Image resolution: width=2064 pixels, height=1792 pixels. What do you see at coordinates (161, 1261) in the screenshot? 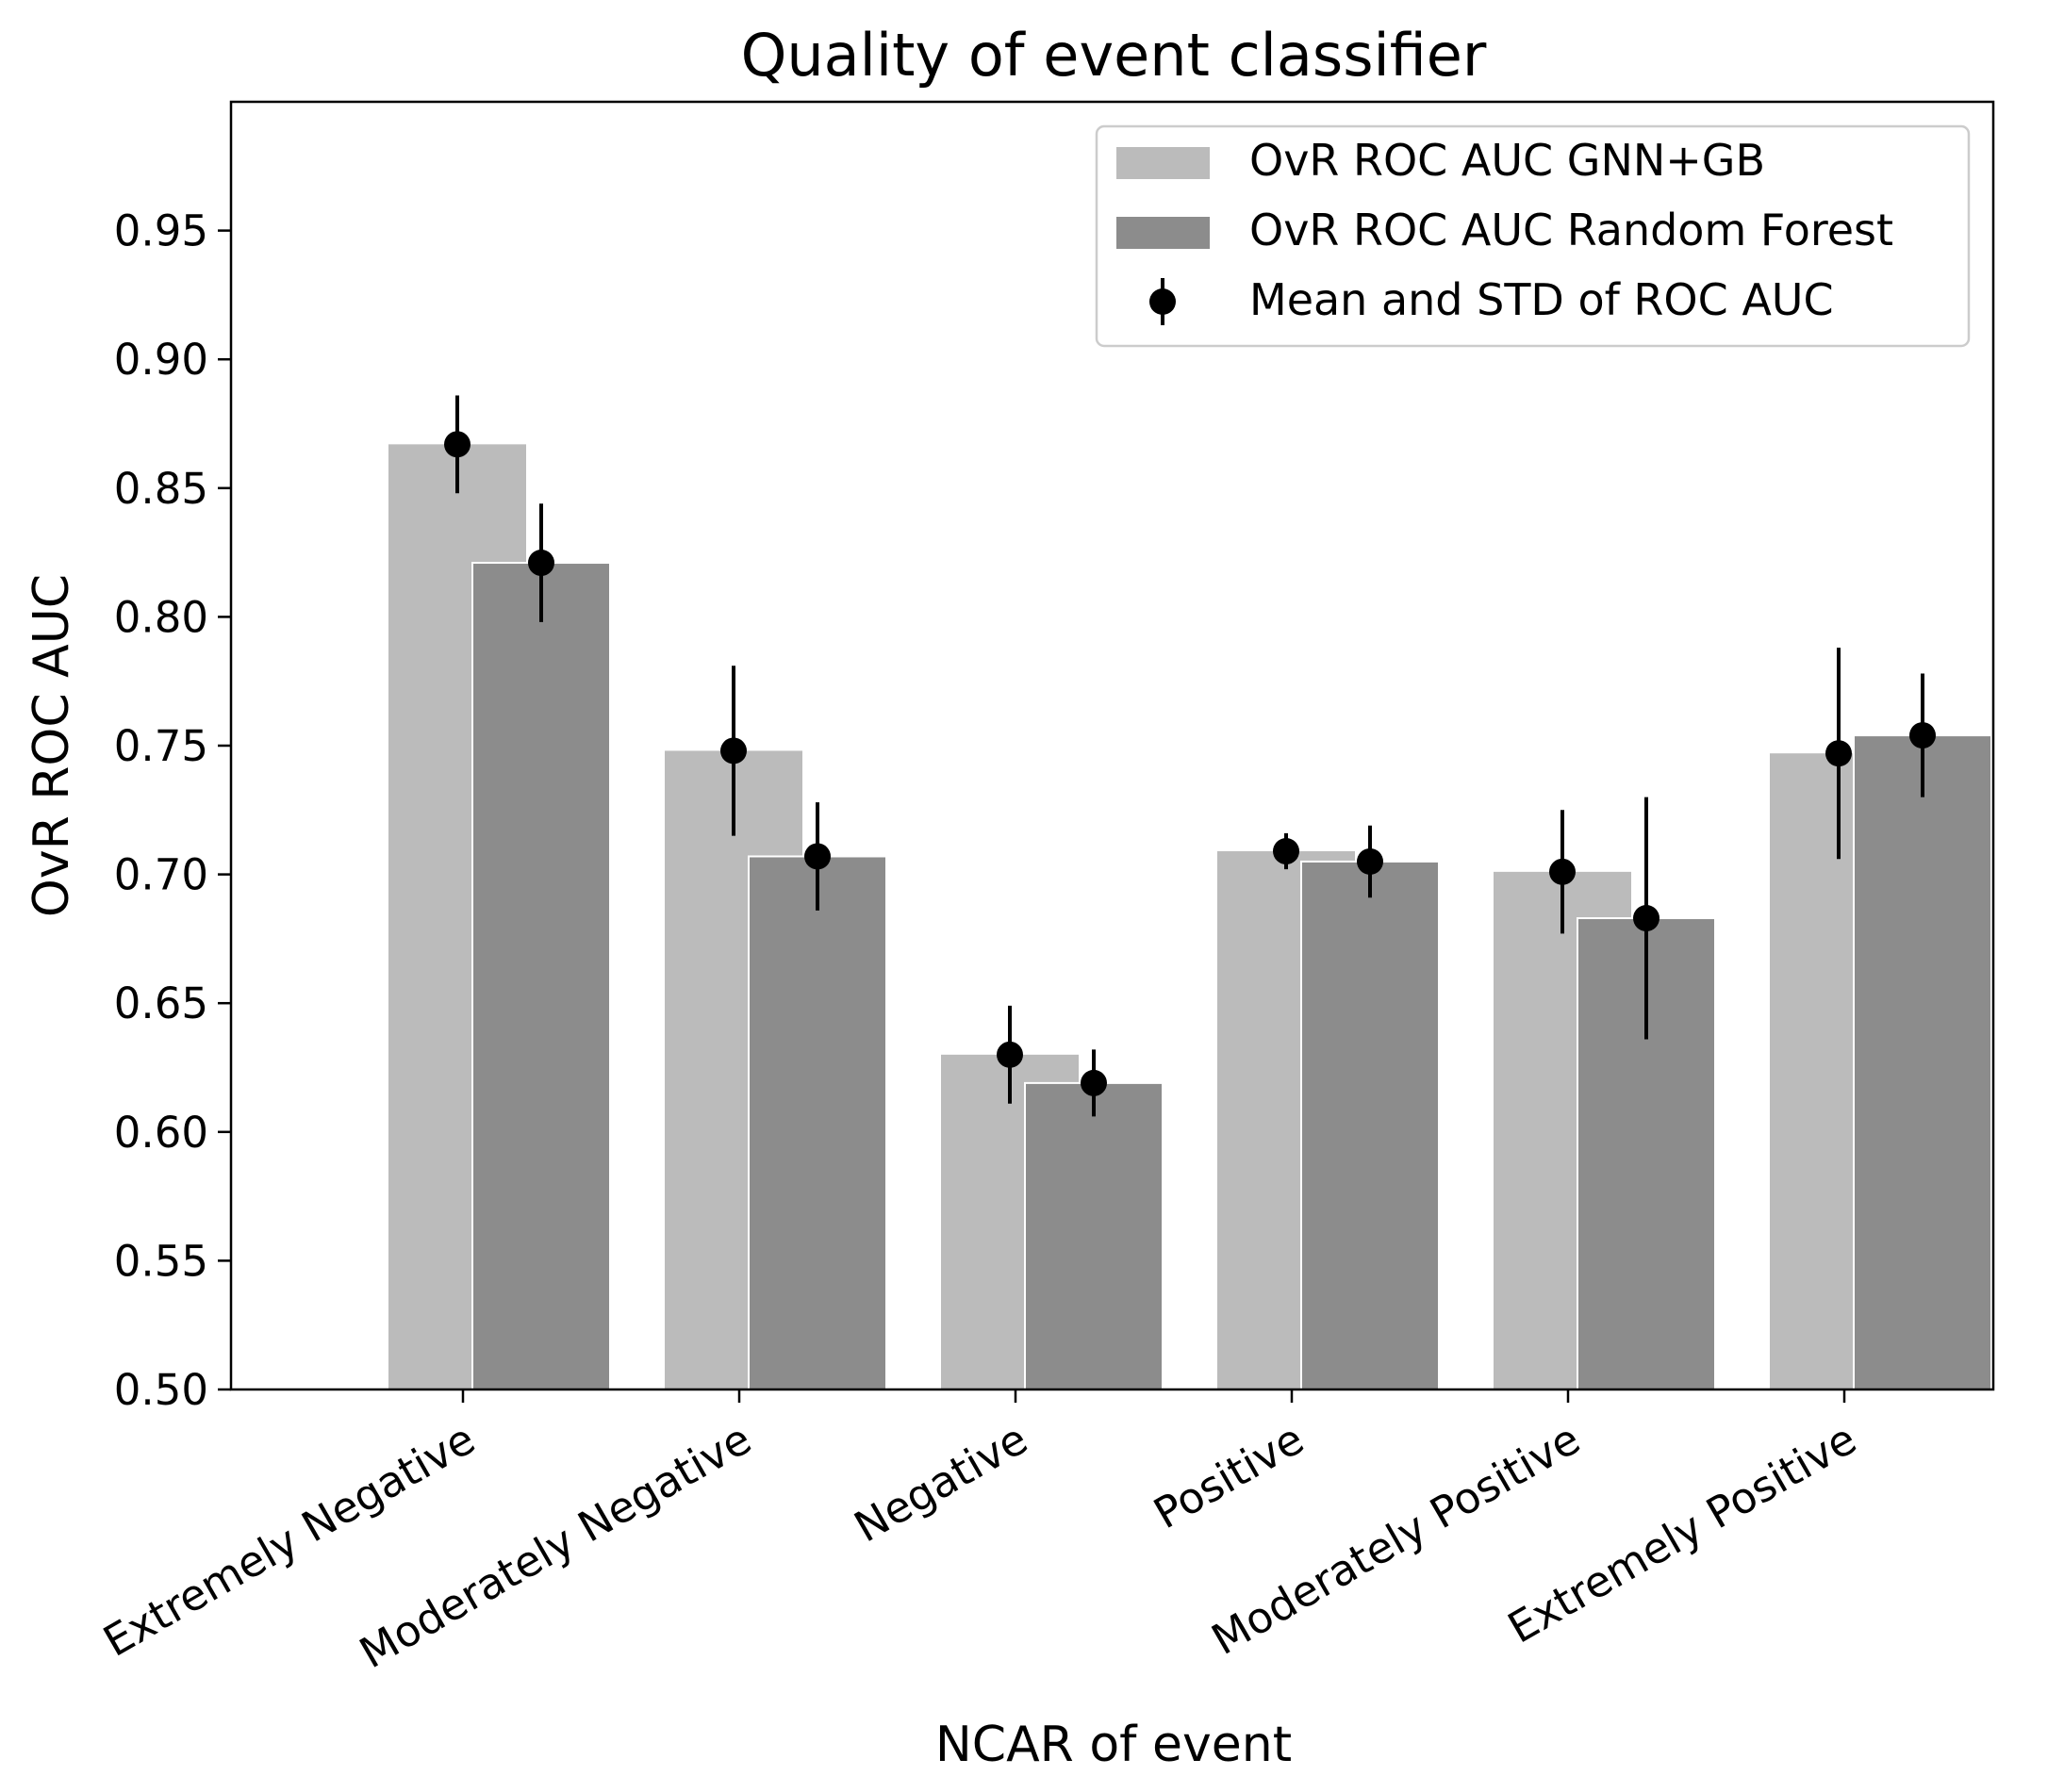
I see `y-tick-label: 0.55` at bounding box center [161, 1261].